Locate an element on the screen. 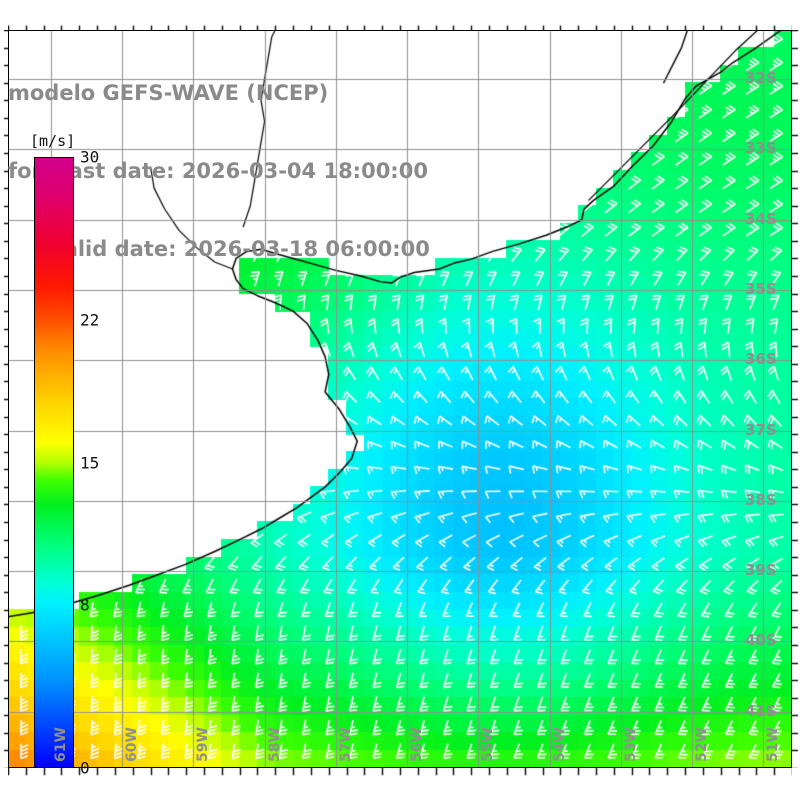  colorbar-tick-8: 8 is located at coordinates (85, 605).